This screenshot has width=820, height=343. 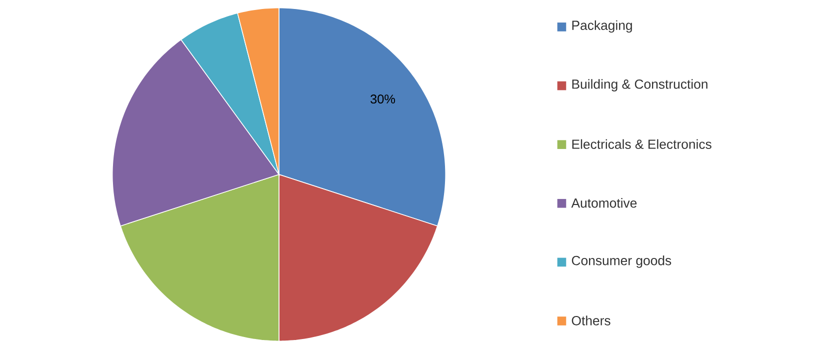 I want to click on legend-label: Automotive, so click(x=604, y=203).